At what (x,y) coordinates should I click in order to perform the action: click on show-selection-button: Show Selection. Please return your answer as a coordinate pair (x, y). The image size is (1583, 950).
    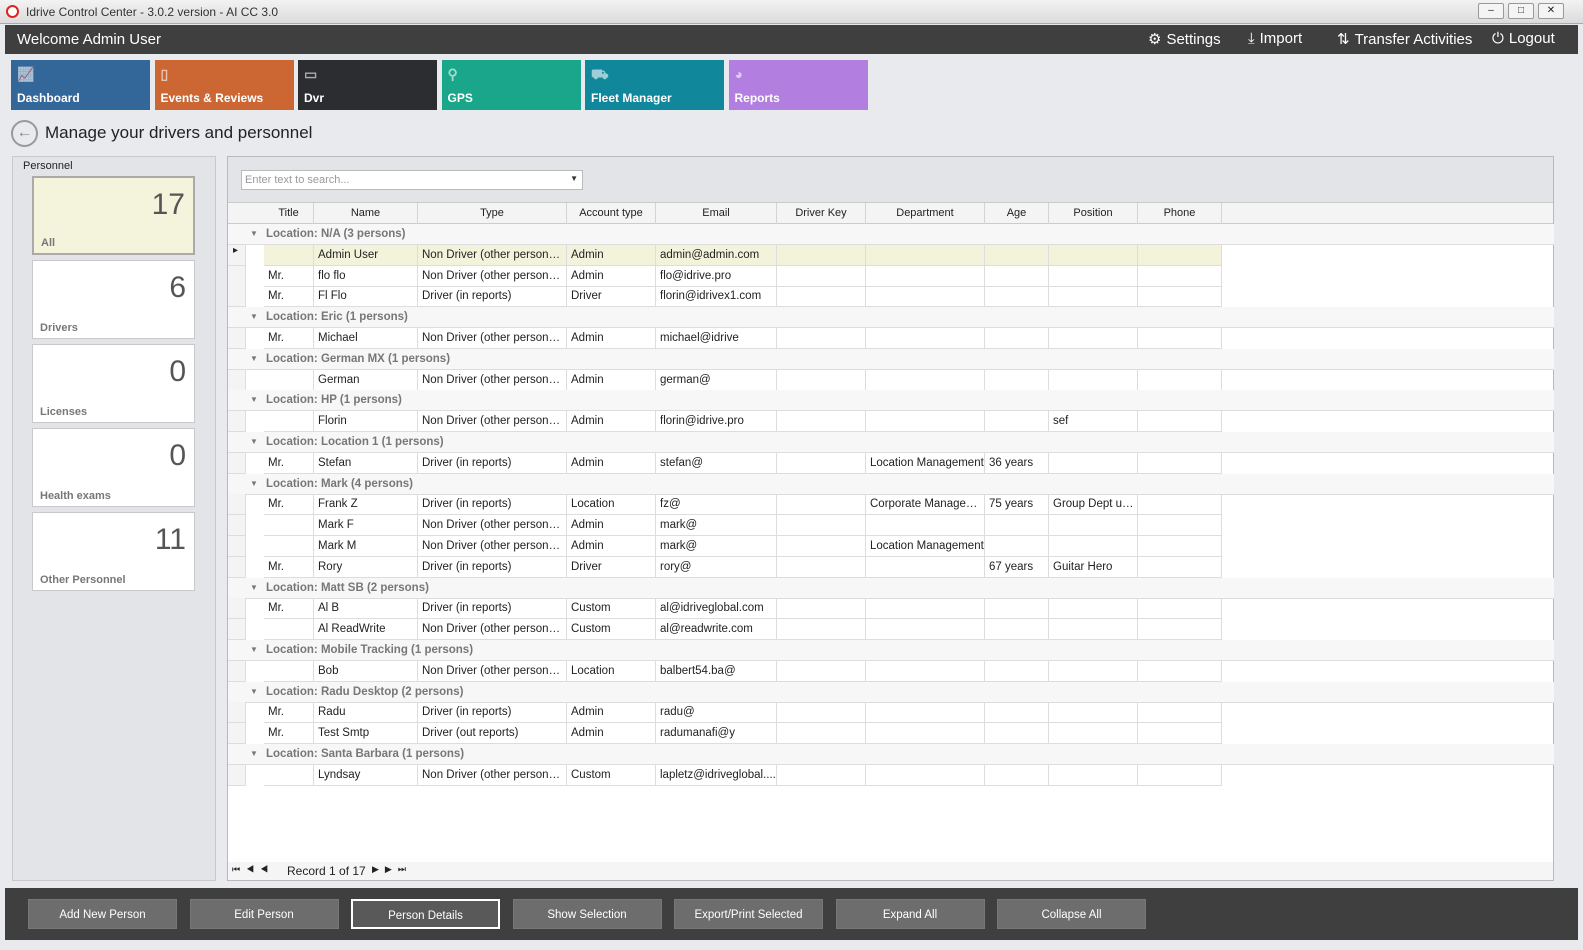
    Looking at the image, I should click on (587, 914).